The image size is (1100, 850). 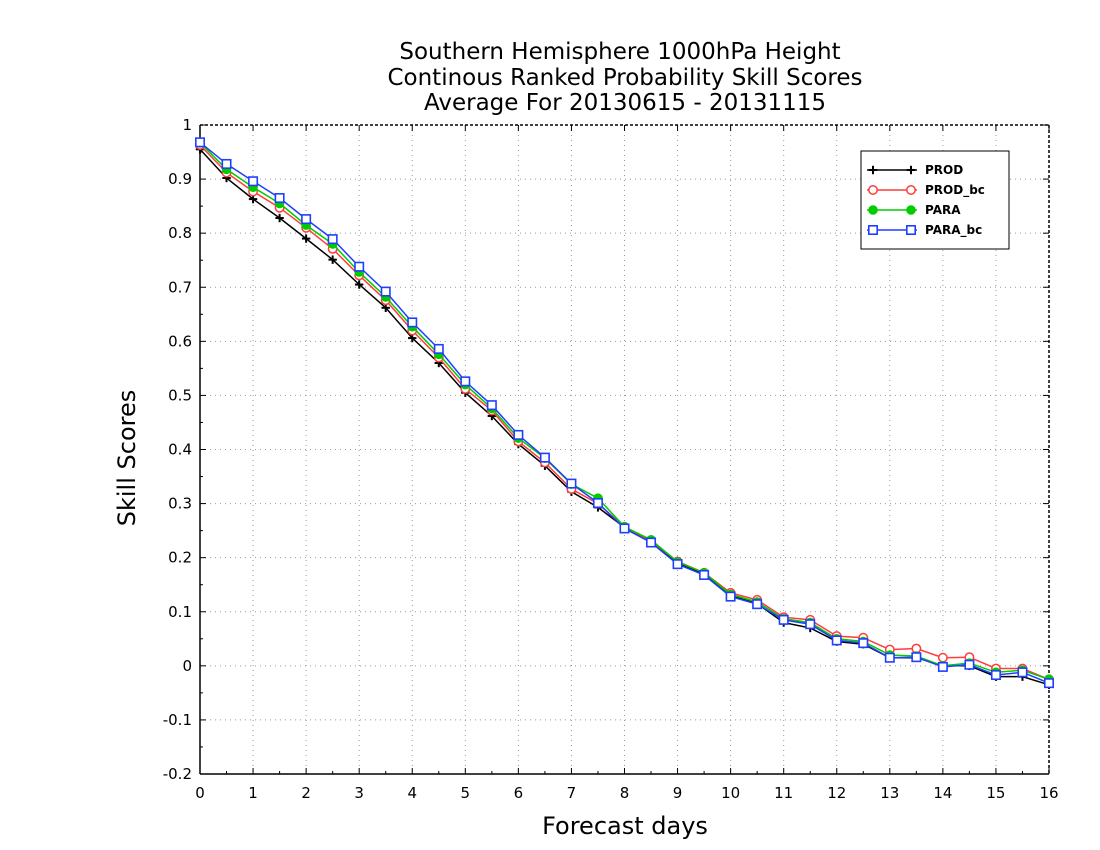 I want to click on chart-title-line-1: Southern Hemisphere 1000hPa Height, so click(x=619, y=52).